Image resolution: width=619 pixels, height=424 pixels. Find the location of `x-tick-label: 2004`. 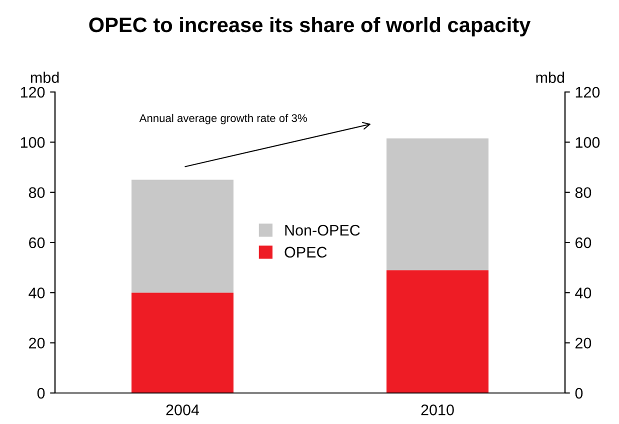

x-tick-label: 2004 is located at coordinates (183, 410).